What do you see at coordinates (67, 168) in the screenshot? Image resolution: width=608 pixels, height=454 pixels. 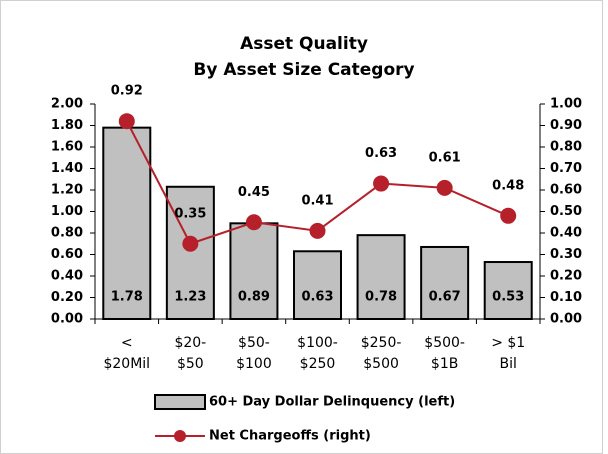 I see `y-tick-label: 1.40` at bounding box center [67, 168].